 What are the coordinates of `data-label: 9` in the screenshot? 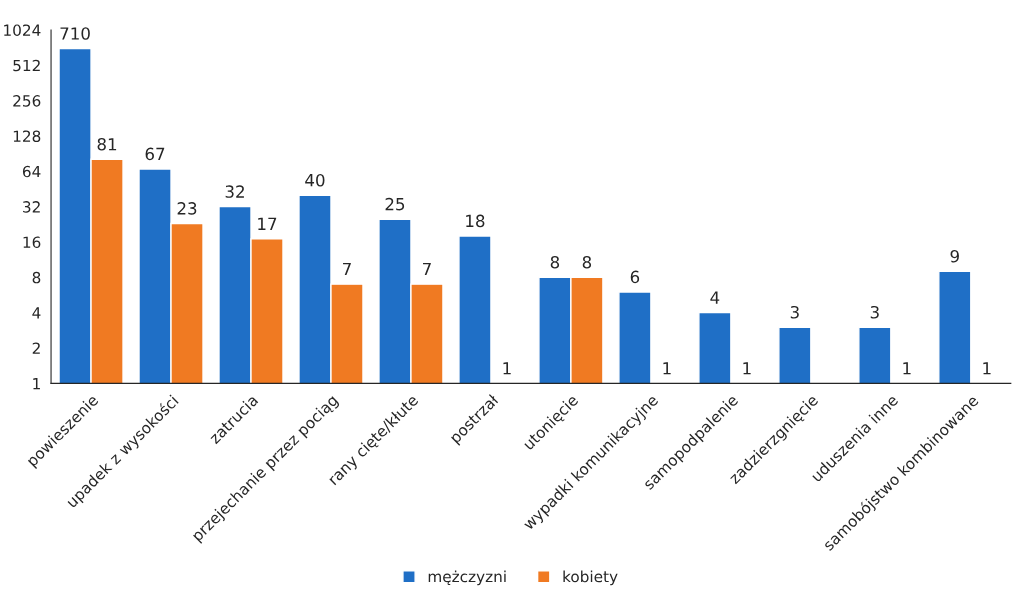 It's located at (954, 256).